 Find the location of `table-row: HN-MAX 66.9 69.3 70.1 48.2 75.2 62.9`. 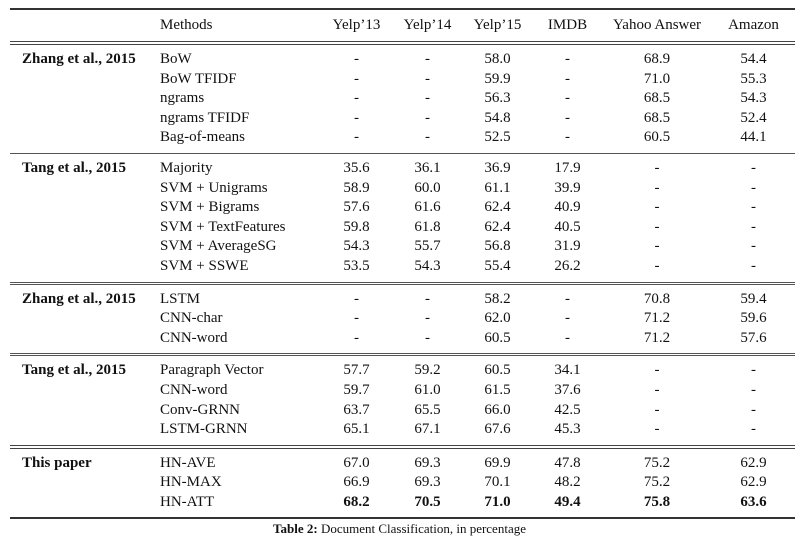

table-row: HN-MAX 66.9 69.3 70.1 48.2 75.2 62.9 is located at coordinates (402, 483).